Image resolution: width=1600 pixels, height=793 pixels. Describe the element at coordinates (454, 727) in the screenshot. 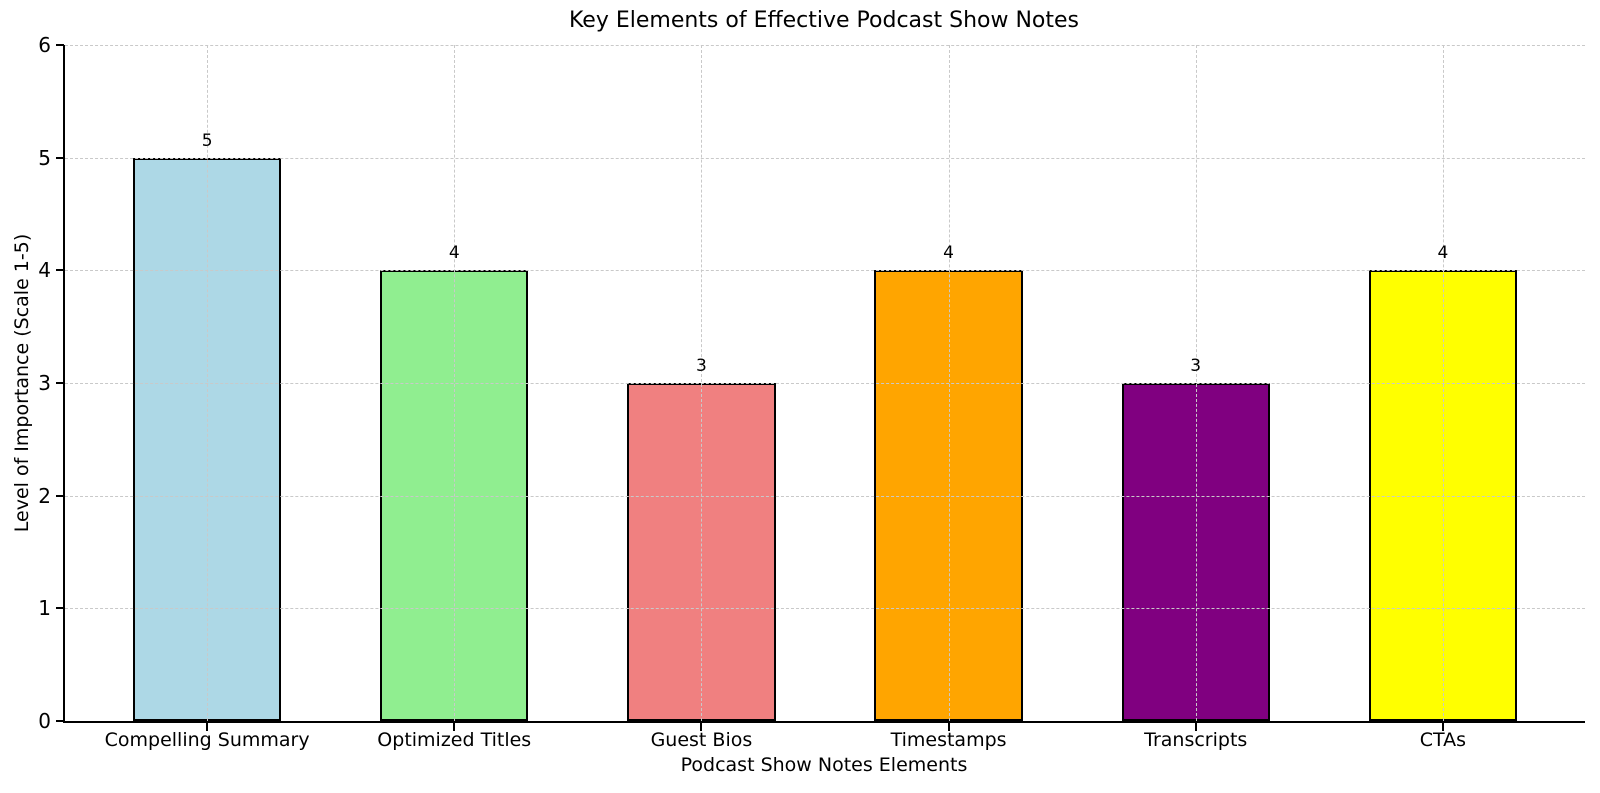

I see `x-tick-optimized-titles` at that location.